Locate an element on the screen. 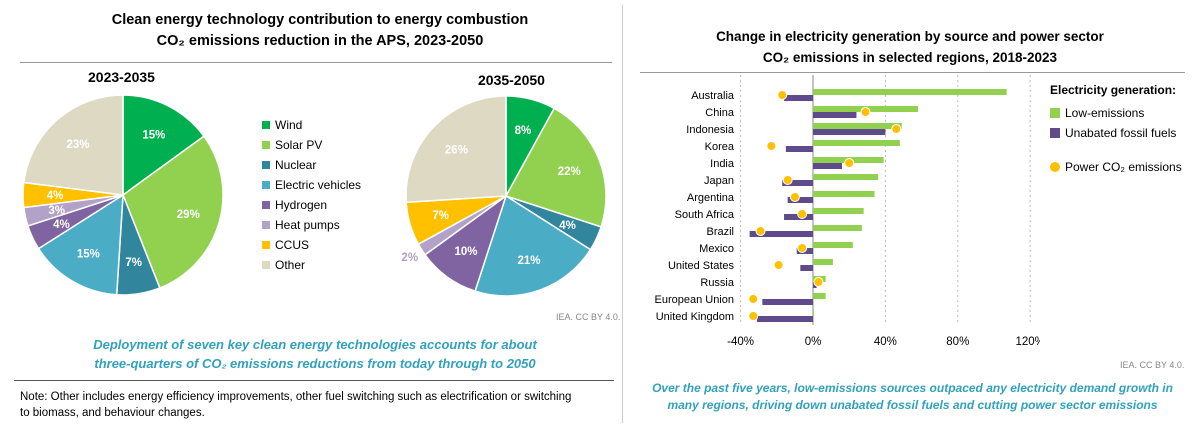  legend-label: Wind is located at coordinates (289, 125).